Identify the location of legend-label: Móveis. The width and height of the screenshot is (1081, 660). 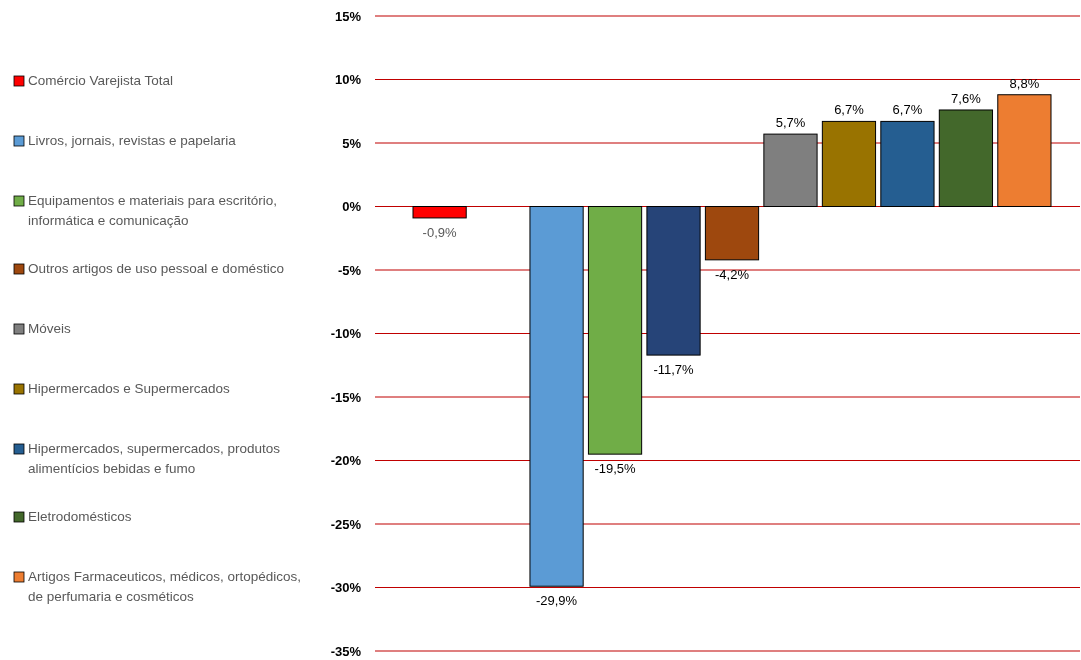
(50, 328).